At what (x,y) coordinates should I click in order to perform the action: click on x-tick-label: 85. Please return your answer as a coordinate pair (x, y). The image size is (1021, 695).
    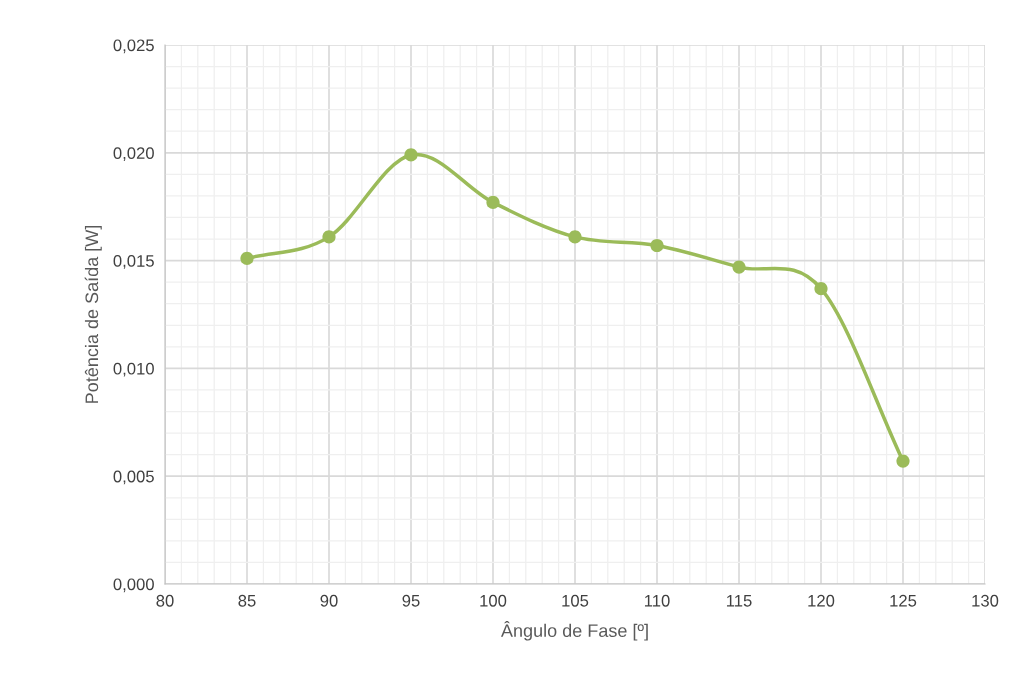
    Looking at the image, I should click on (247, 600).